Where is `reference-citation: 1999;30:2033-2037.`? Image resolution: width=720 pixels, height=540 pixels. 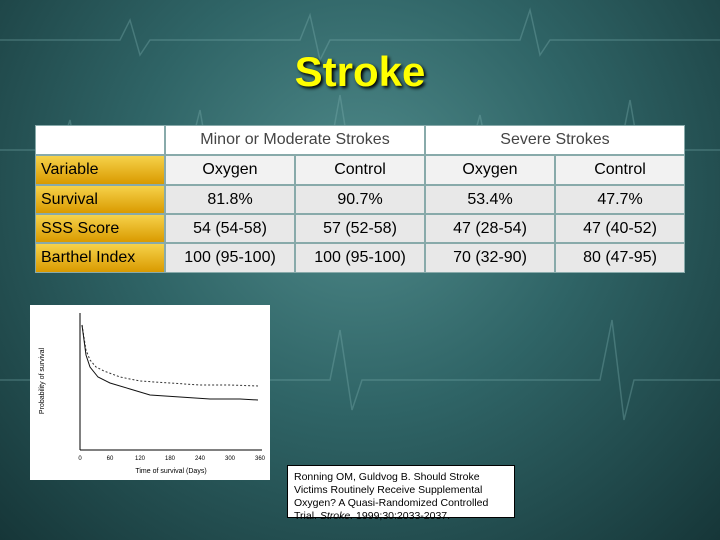
reference-citation: 1999;30:2033-2037. is located at coordinates (402, 516).